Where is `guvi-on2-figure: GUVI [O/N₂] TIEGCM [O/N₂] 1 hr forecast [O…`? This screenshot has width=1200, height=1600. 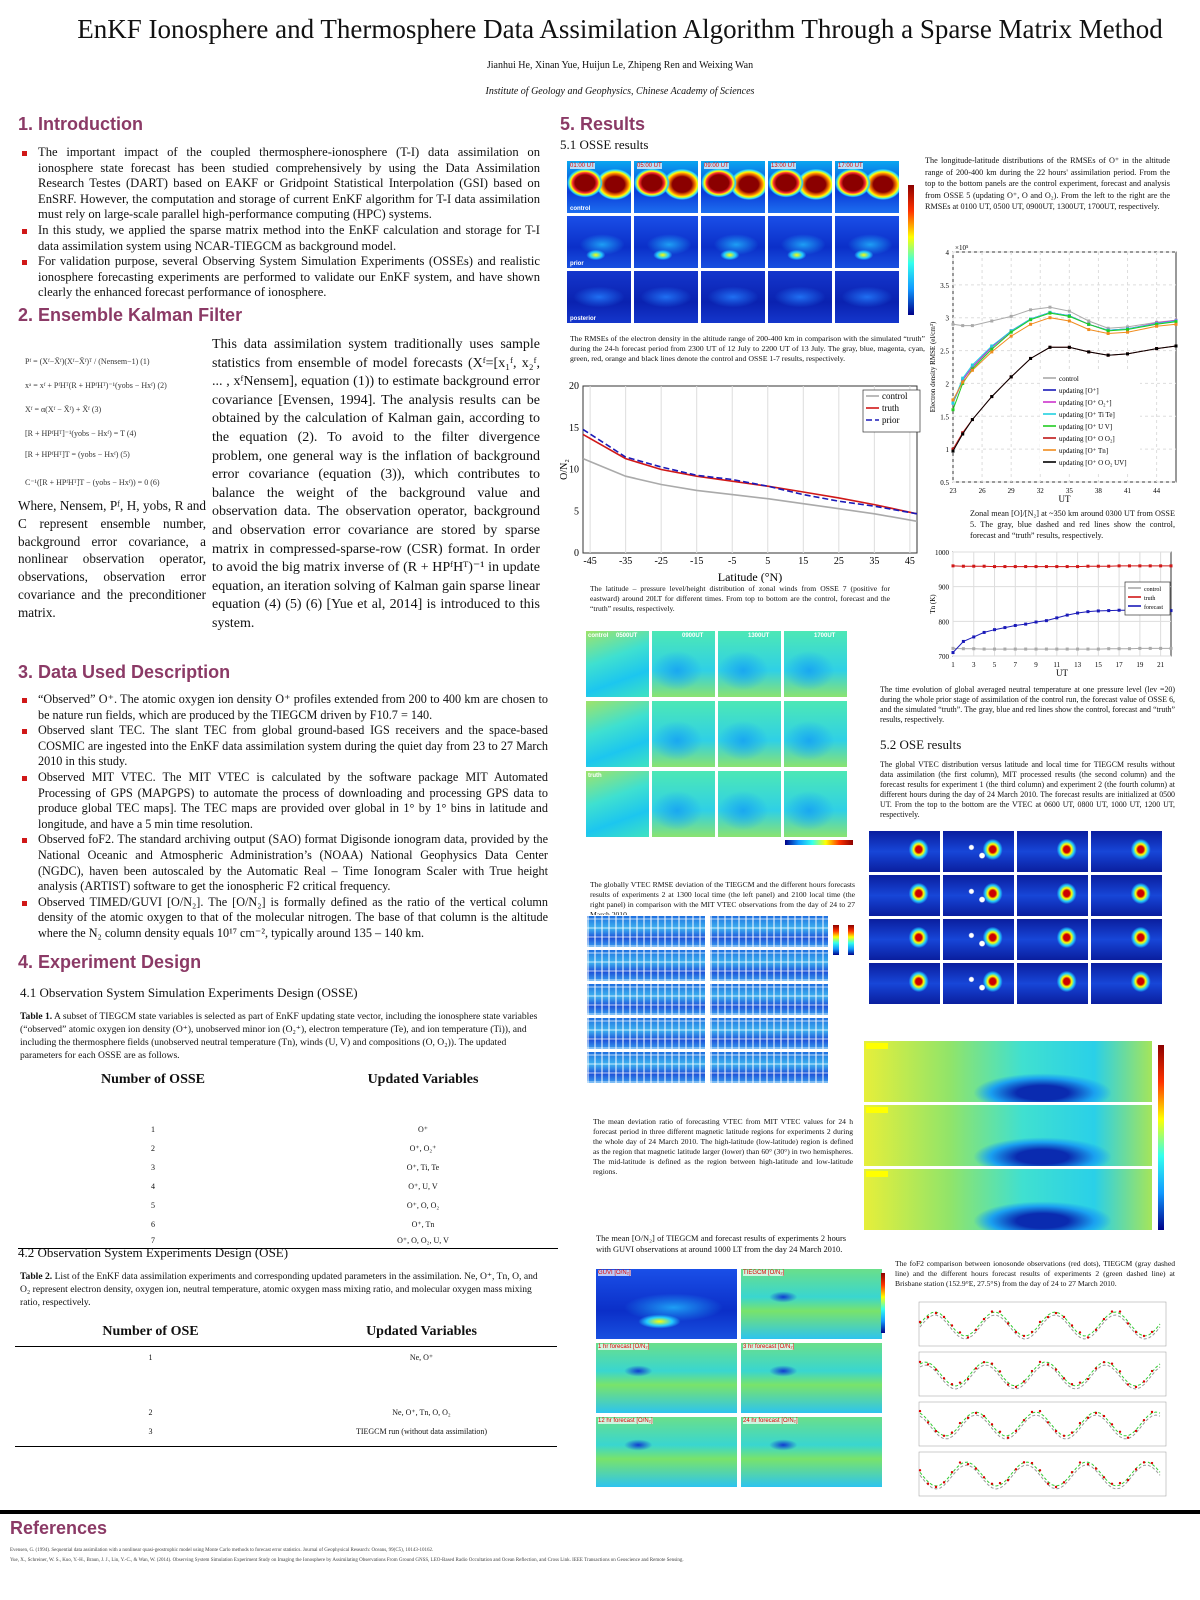
guvi-on2-figure: GUVI [O/N₂] TIEGCM [O/N₂] 1 hr forecast [O… is located at coordinates (735, 1384).